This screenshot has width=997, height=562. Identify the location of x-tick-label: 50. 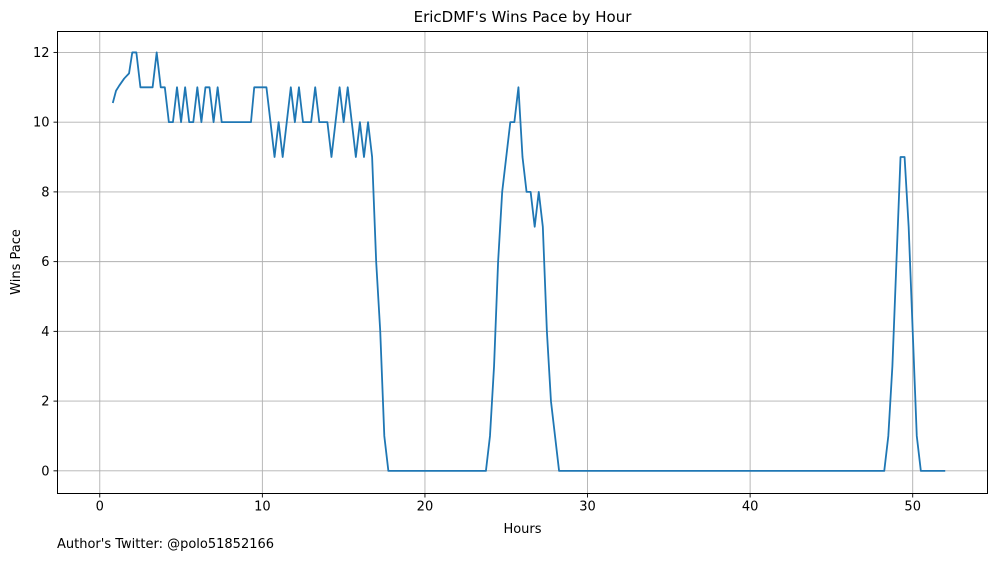
(912, 507).